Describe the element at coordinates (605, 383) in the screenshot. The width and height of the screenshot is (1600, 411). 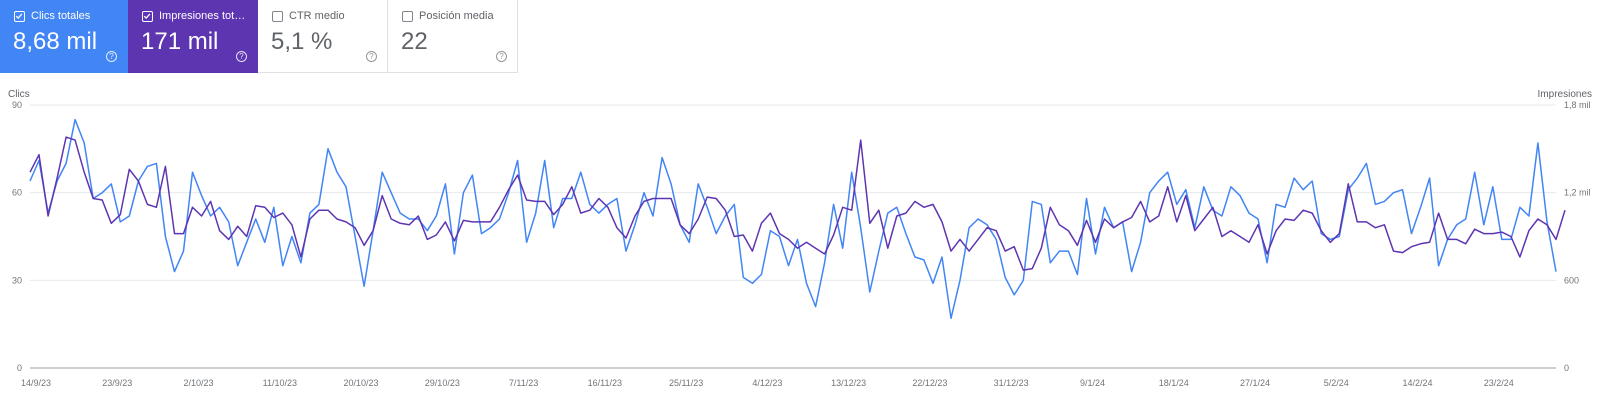
I see `x-tick-label: 16/11/23` at that location.